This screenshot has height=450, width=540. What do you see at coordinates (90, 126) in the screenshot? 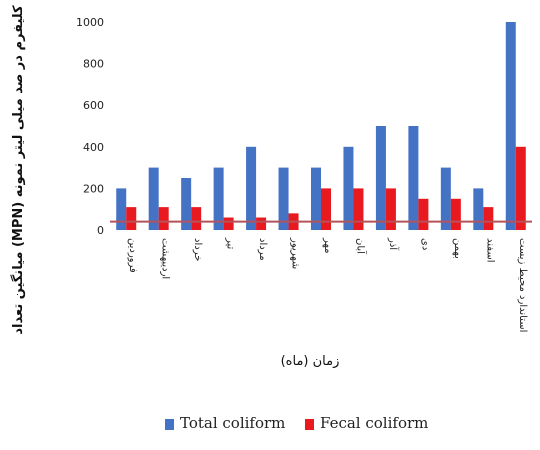
I see `y-axis-ticks: 0 200 400 600 800 1000` at bounding box center [90, 126].